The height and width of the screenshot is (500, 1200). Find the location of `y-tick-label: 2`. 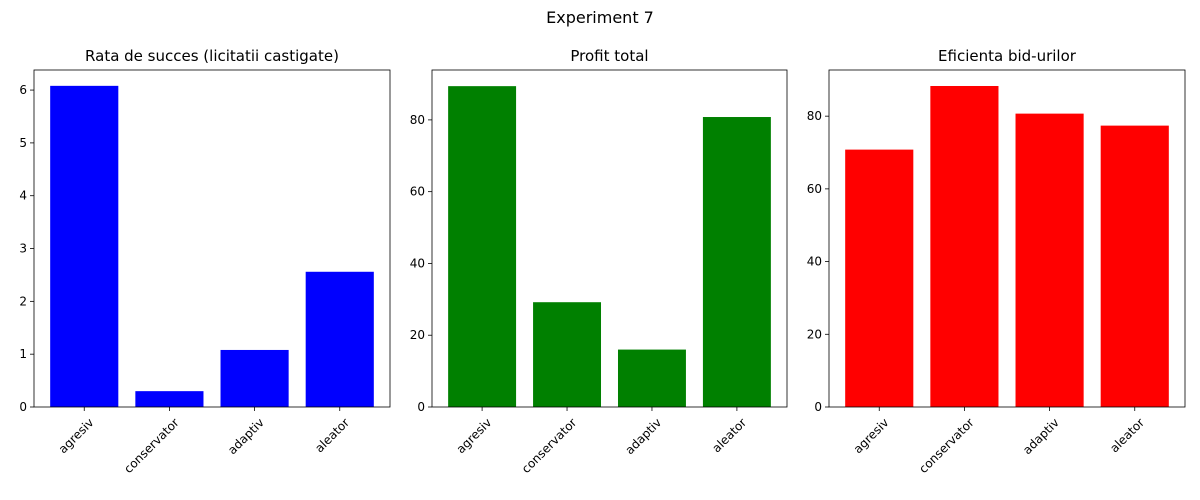

y-tick-label: 2 is located at coordinates (23, 301).